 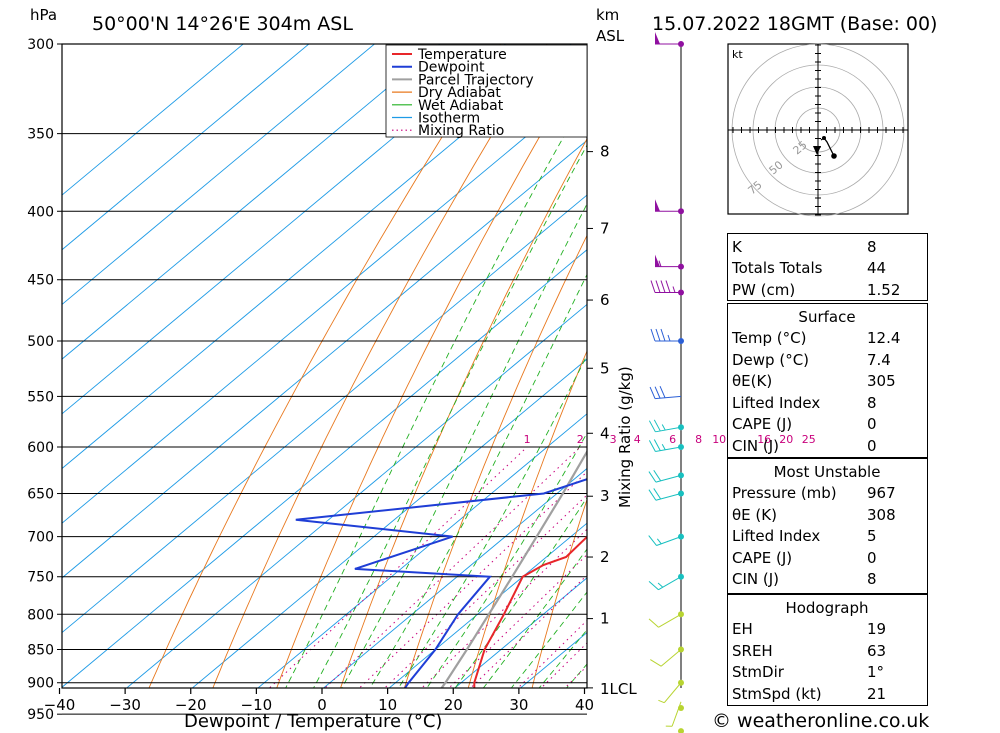 What do you see at coordinates (762, 557) in the screenshot?
I see `mu-label: CAPE (J)` at bounding box center [762, 557].